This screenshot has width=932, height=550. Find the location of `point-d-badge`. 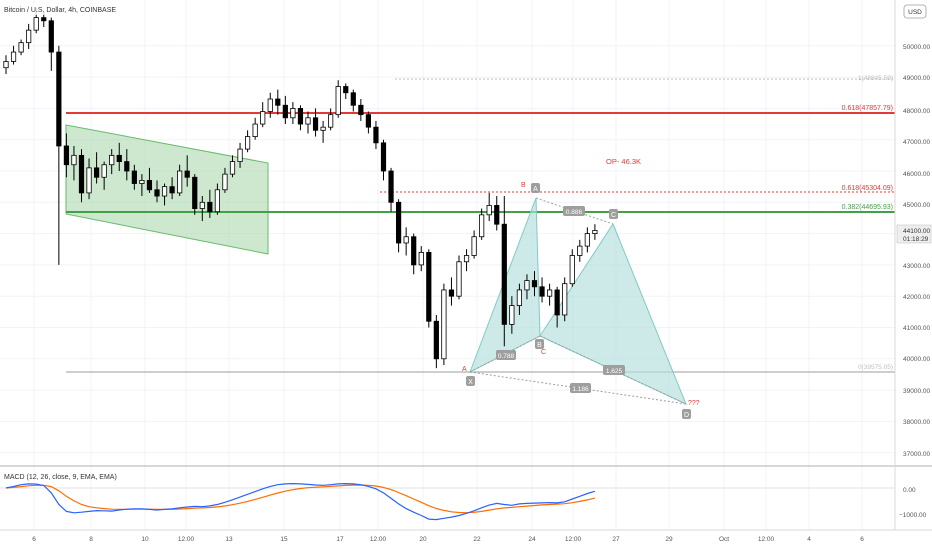

point-d-badge is located at coordinates (686, 414).